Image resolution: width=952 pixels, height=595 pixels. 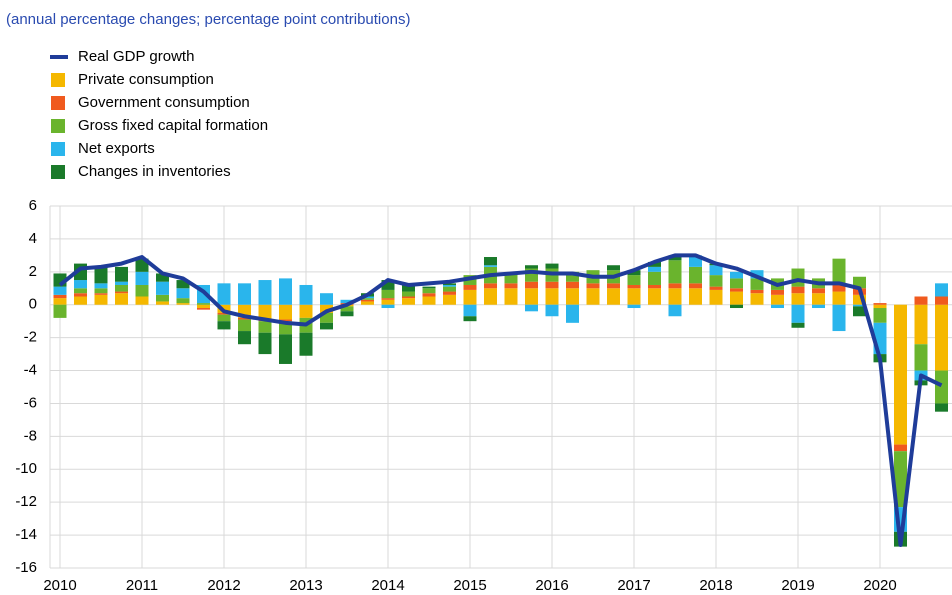 I want to click on y-tick-label: 6, so click(x=33, y=205).